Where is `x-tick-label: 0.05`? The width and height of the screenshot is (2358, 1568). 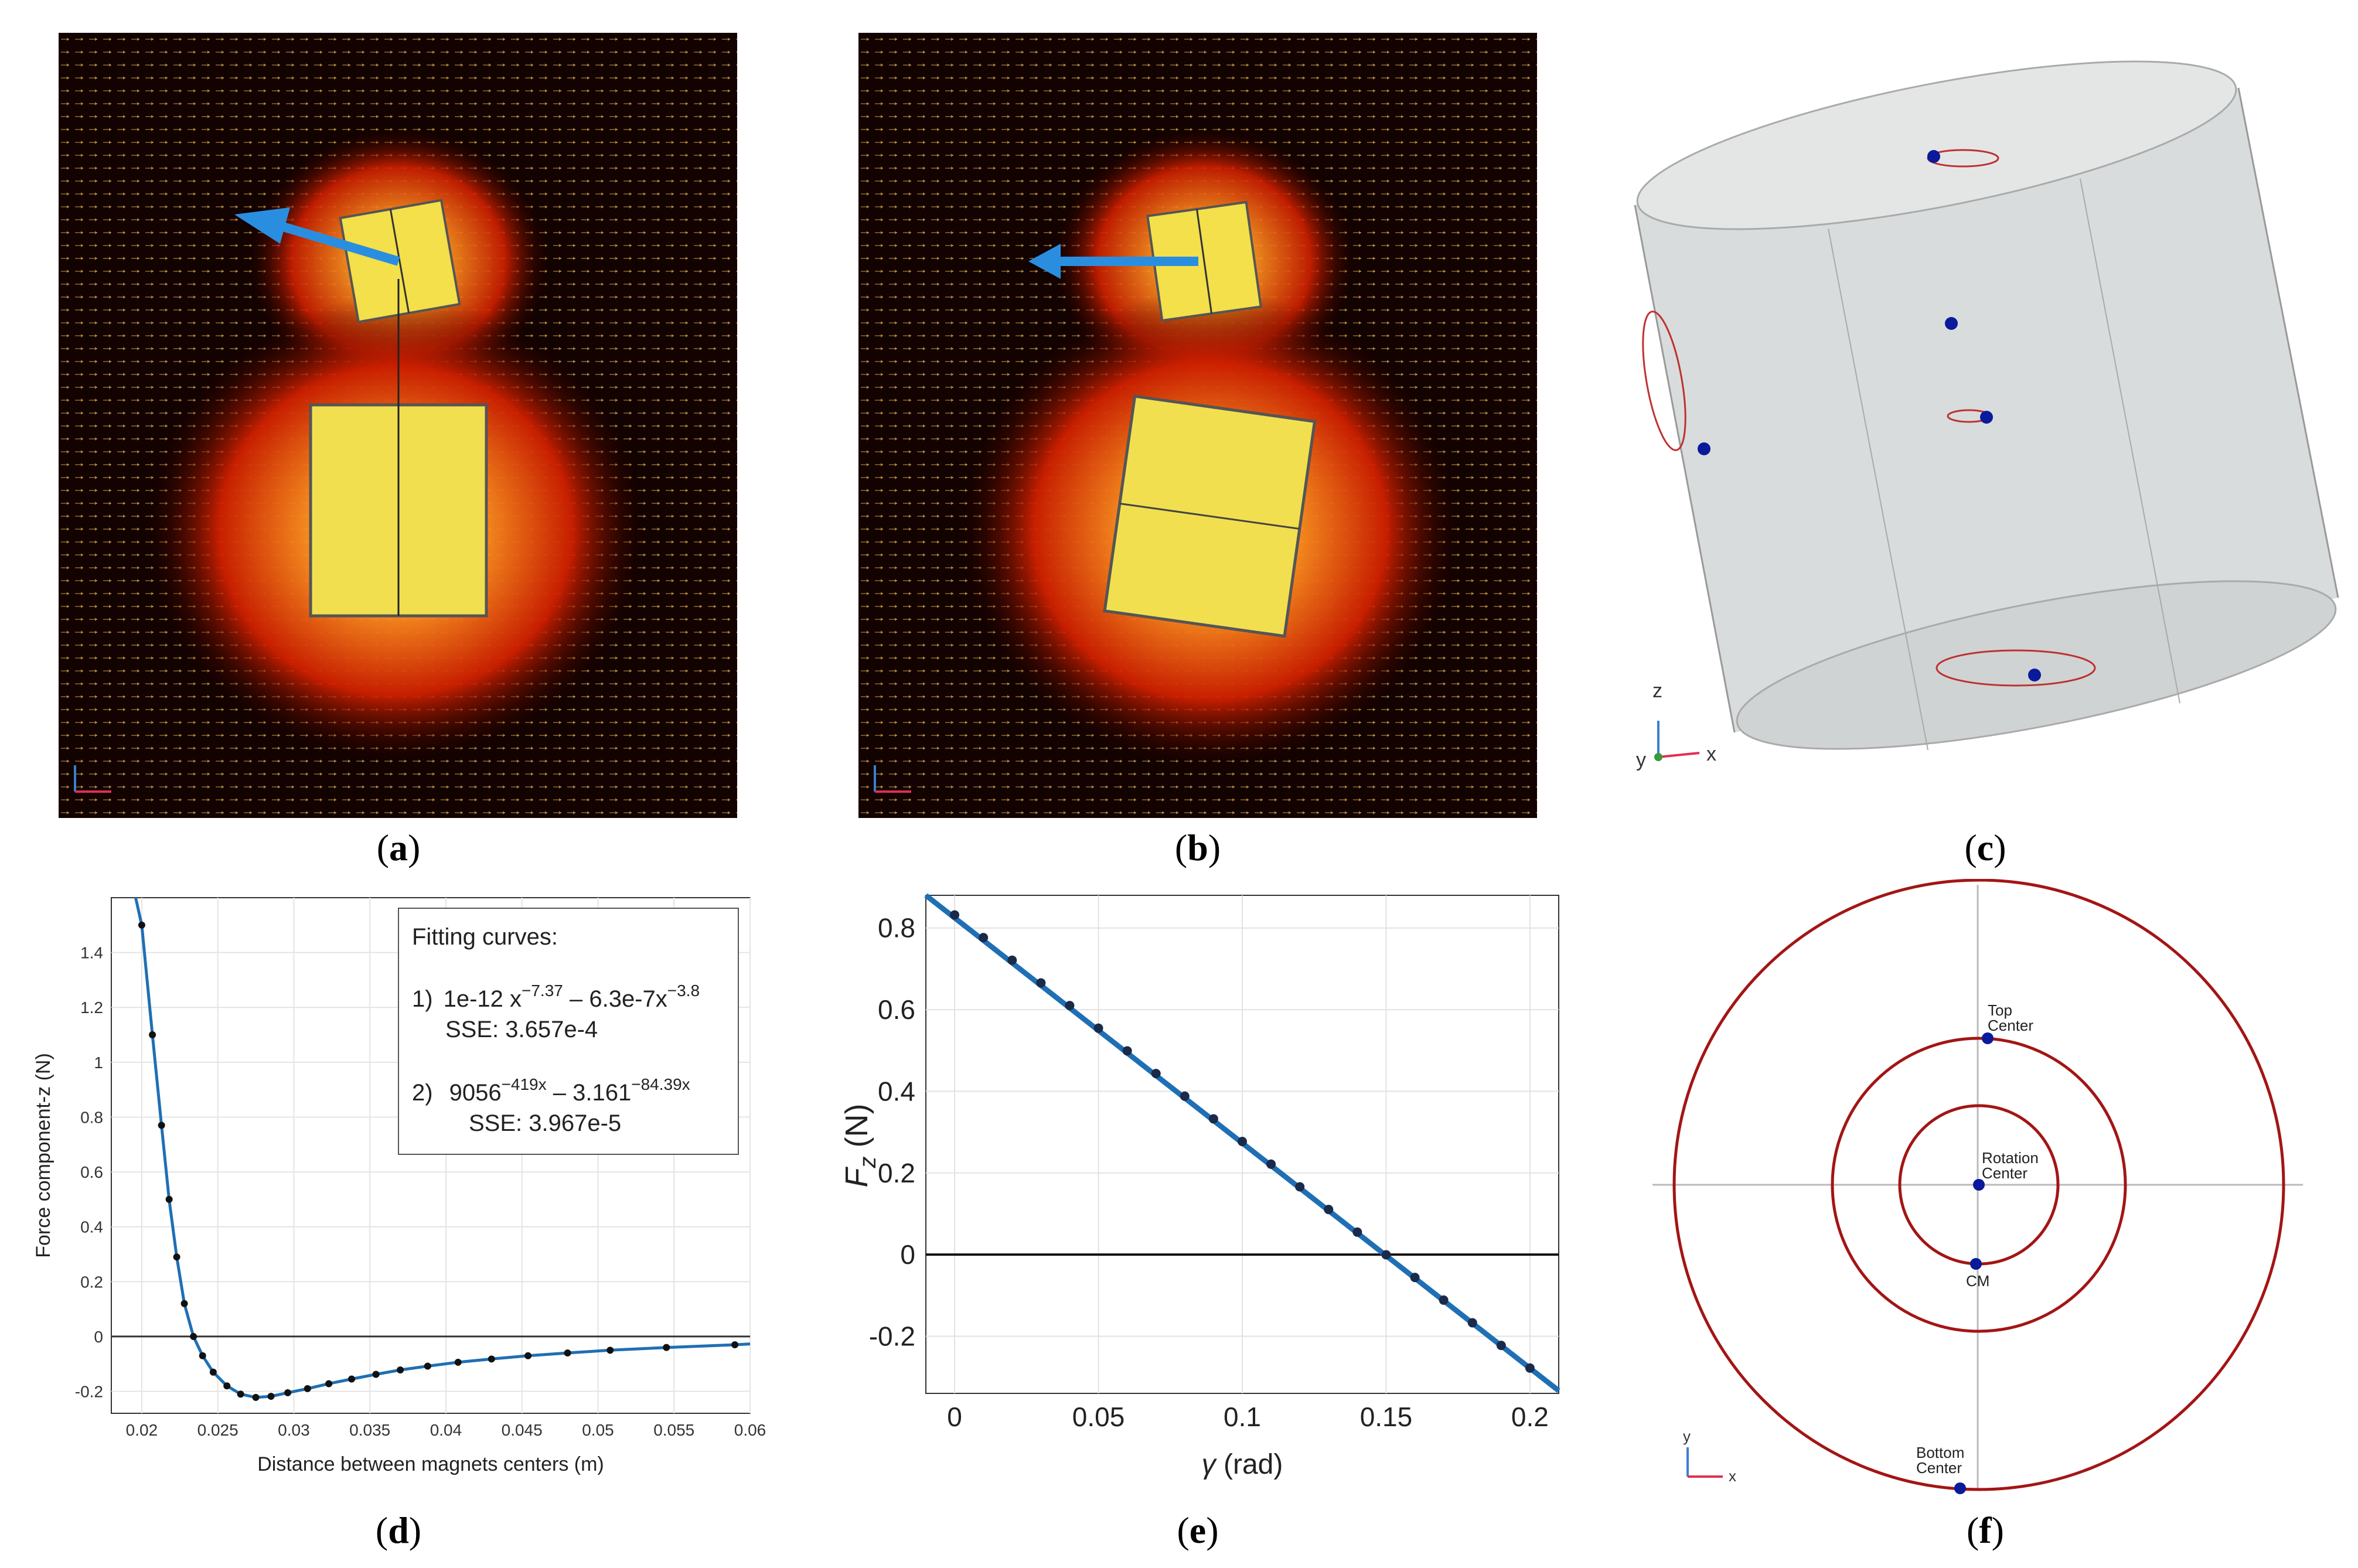 x-tick-label: 0.05 is located at coordinates (598, 1430).